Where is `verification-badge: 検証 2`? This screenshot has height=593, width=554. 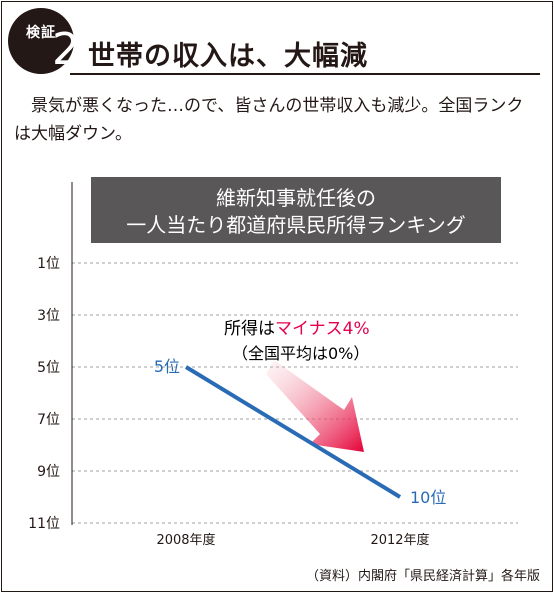
verification-badge: 検証 2 is located at coordinates (44, 41).